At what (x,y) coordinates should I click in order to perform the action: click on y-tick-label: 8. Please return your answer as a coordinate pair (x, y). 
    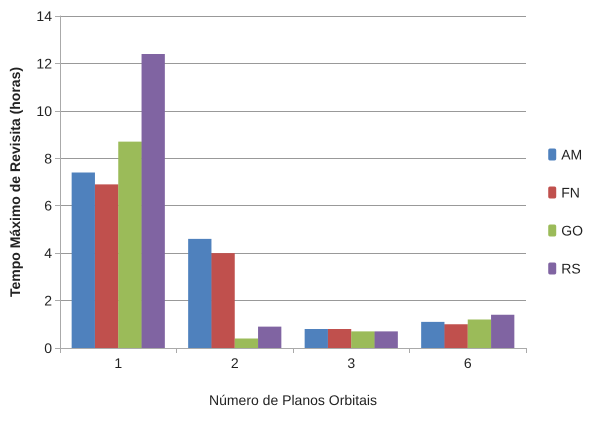
    Looking at the image, I should click on (48, 158).